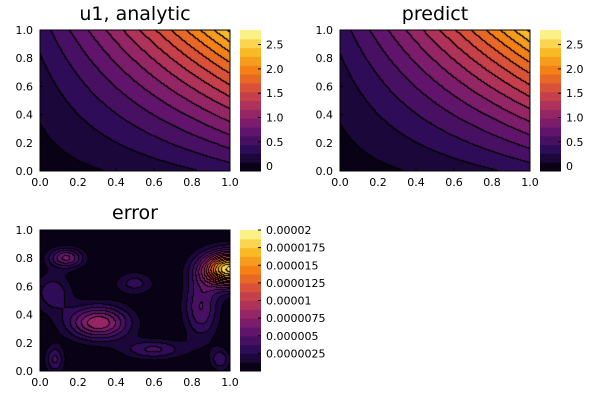  What do you see at coordinates (135, 213) in the screenshot?
I see `chart-title: error` at bounding box center [135, 213].